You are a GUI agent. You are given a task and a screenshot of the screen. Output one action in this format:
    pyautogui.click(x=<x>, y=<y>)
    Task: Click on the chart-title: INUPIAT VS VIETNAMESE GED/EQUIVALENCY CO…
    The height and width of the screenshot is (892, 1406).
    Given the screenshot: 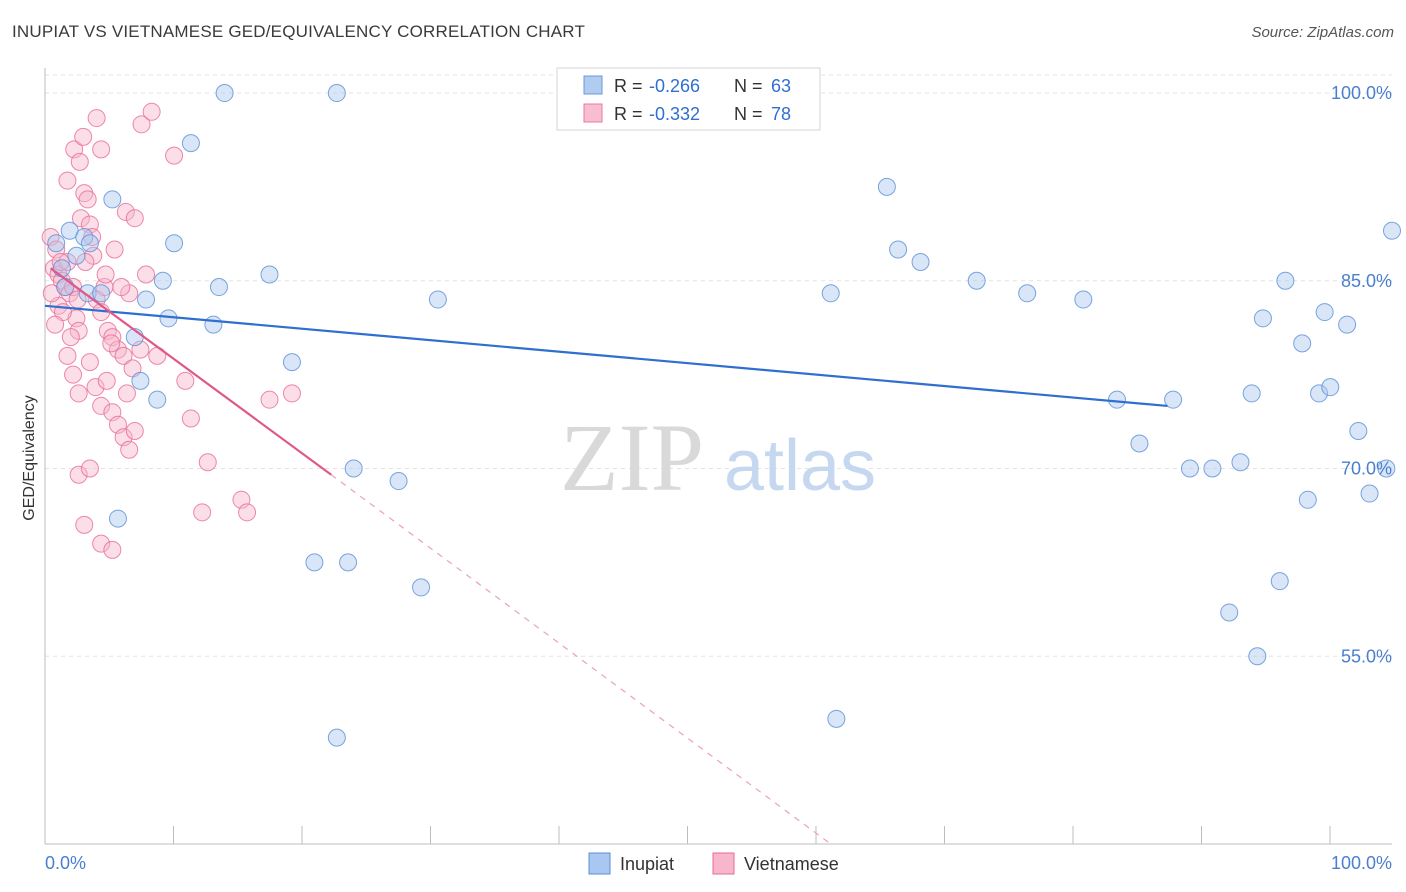 What is the action you would take?
    pyautogui.click(x=299, y=31)
    